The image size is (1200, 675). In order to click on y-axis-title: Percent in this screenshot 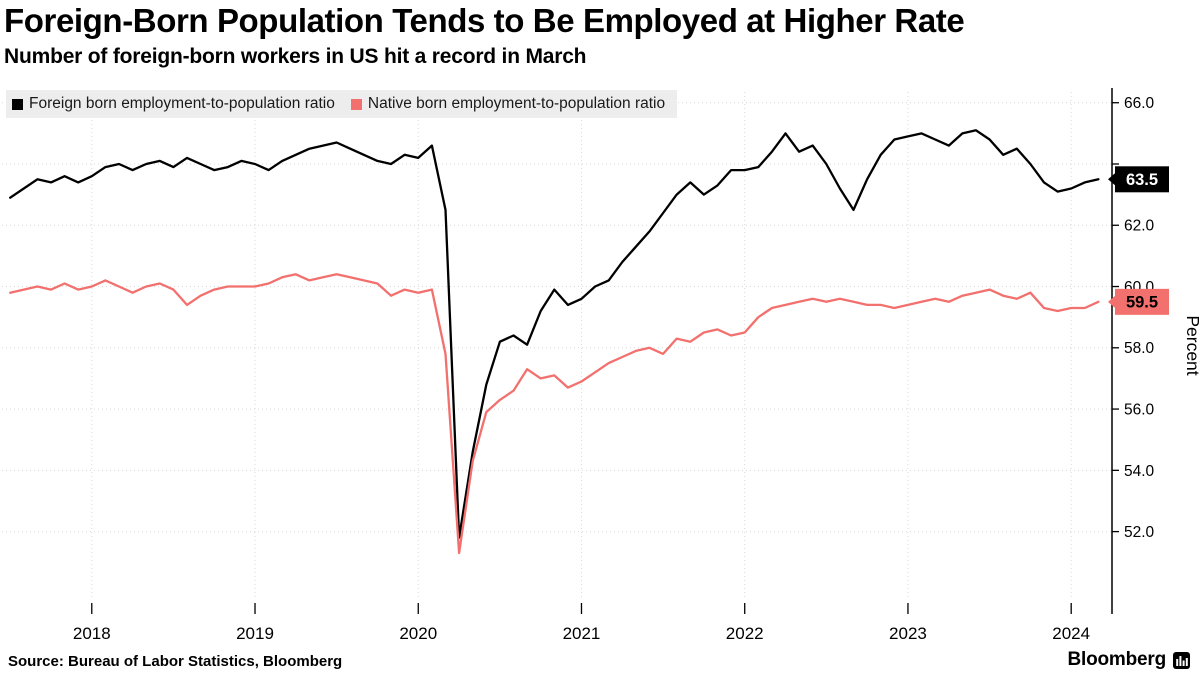, I will do `click(1191, 345)`.